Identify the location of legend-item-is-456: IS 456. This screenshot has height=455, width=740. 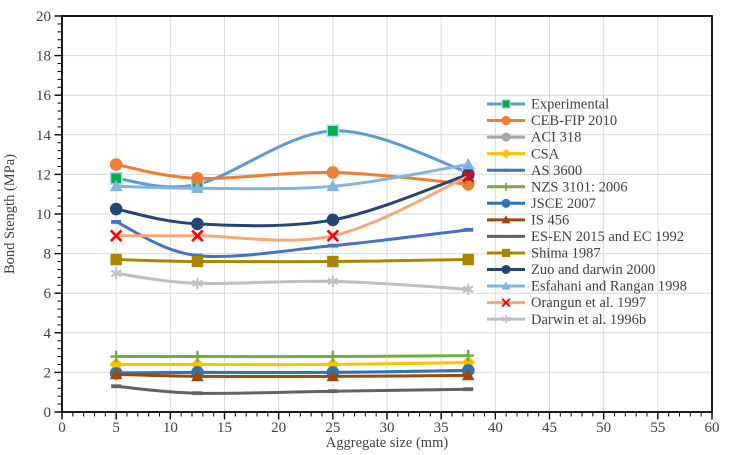
(528, 220).